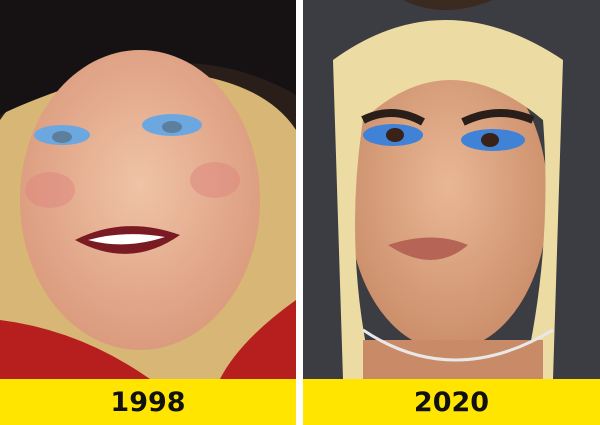 The image size is (600, 425). I want to click on year-label-1998: 1998, so click(148, 402).